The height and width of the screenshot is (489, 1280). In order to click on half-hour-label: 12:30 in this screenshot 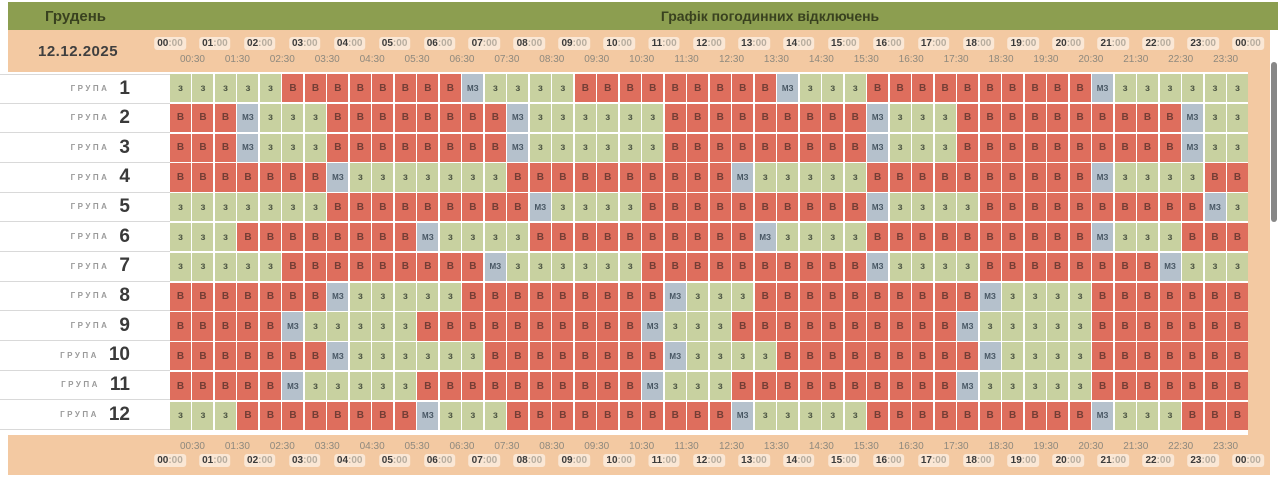, I will do `click(731, 446)`.